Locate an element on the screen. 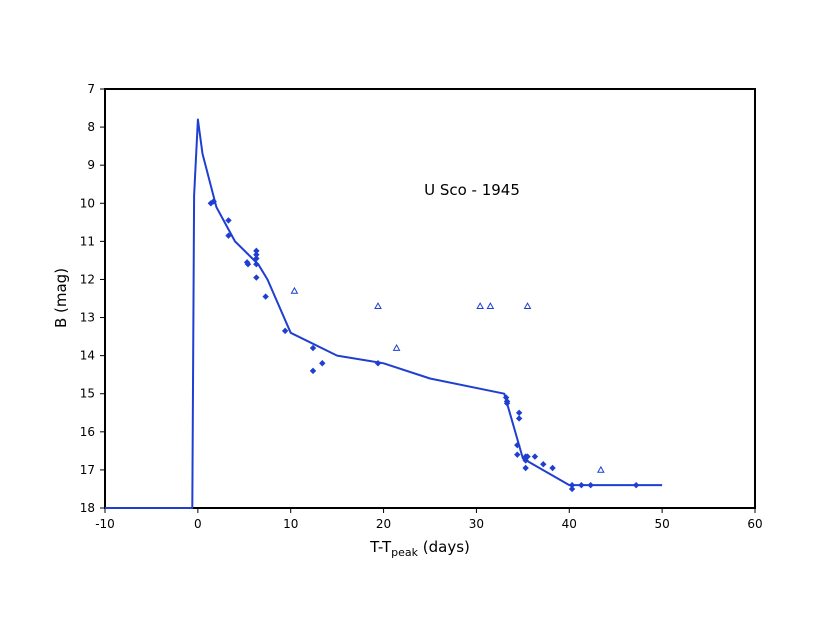 This screenshot has width=830, height=642. chart-annotation: U Sco - 1945 is located at coordinates (472, 190).